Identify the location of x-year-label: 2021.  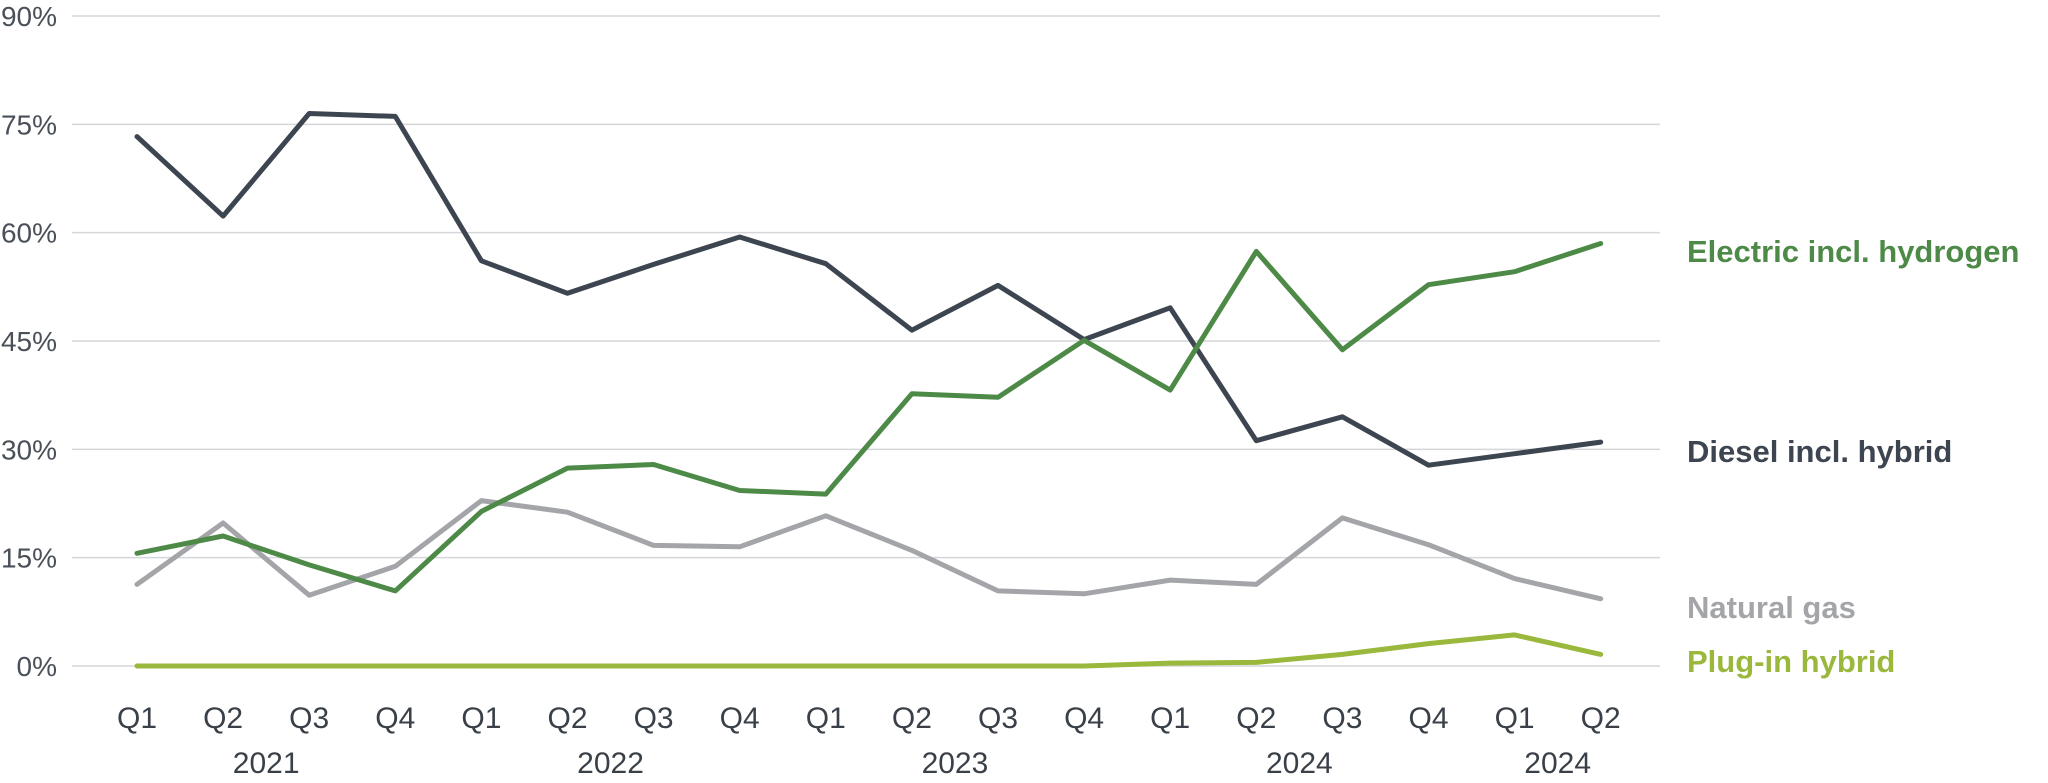
(266, 763).